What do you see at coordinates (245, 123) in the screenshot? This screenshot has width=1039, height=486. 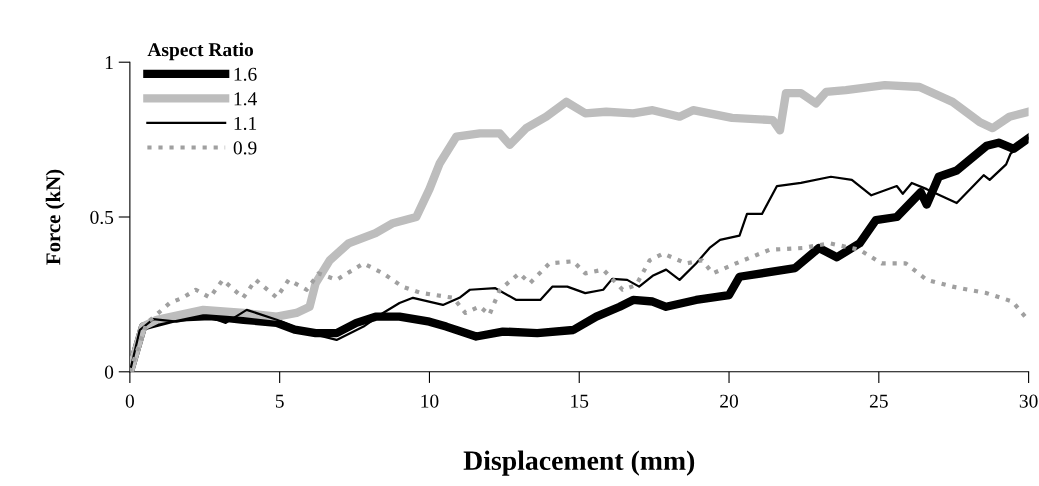 I see `legend-label: 1.1` at bounding box center [245, 123].